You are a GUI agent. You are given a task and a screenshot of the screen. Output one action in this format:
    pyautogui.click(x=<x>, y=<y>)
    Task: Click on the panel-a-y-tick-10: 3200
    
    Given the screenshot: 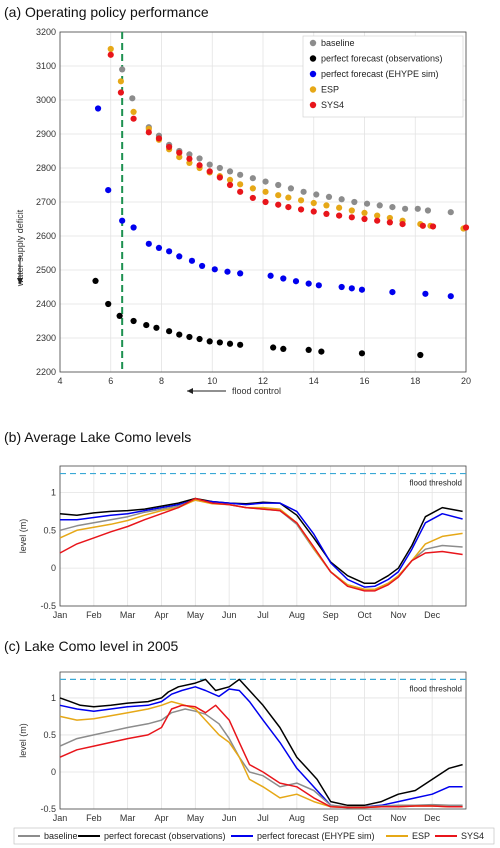 What is the action you would take?
    pyautogui.click(x=46, y=32)
    